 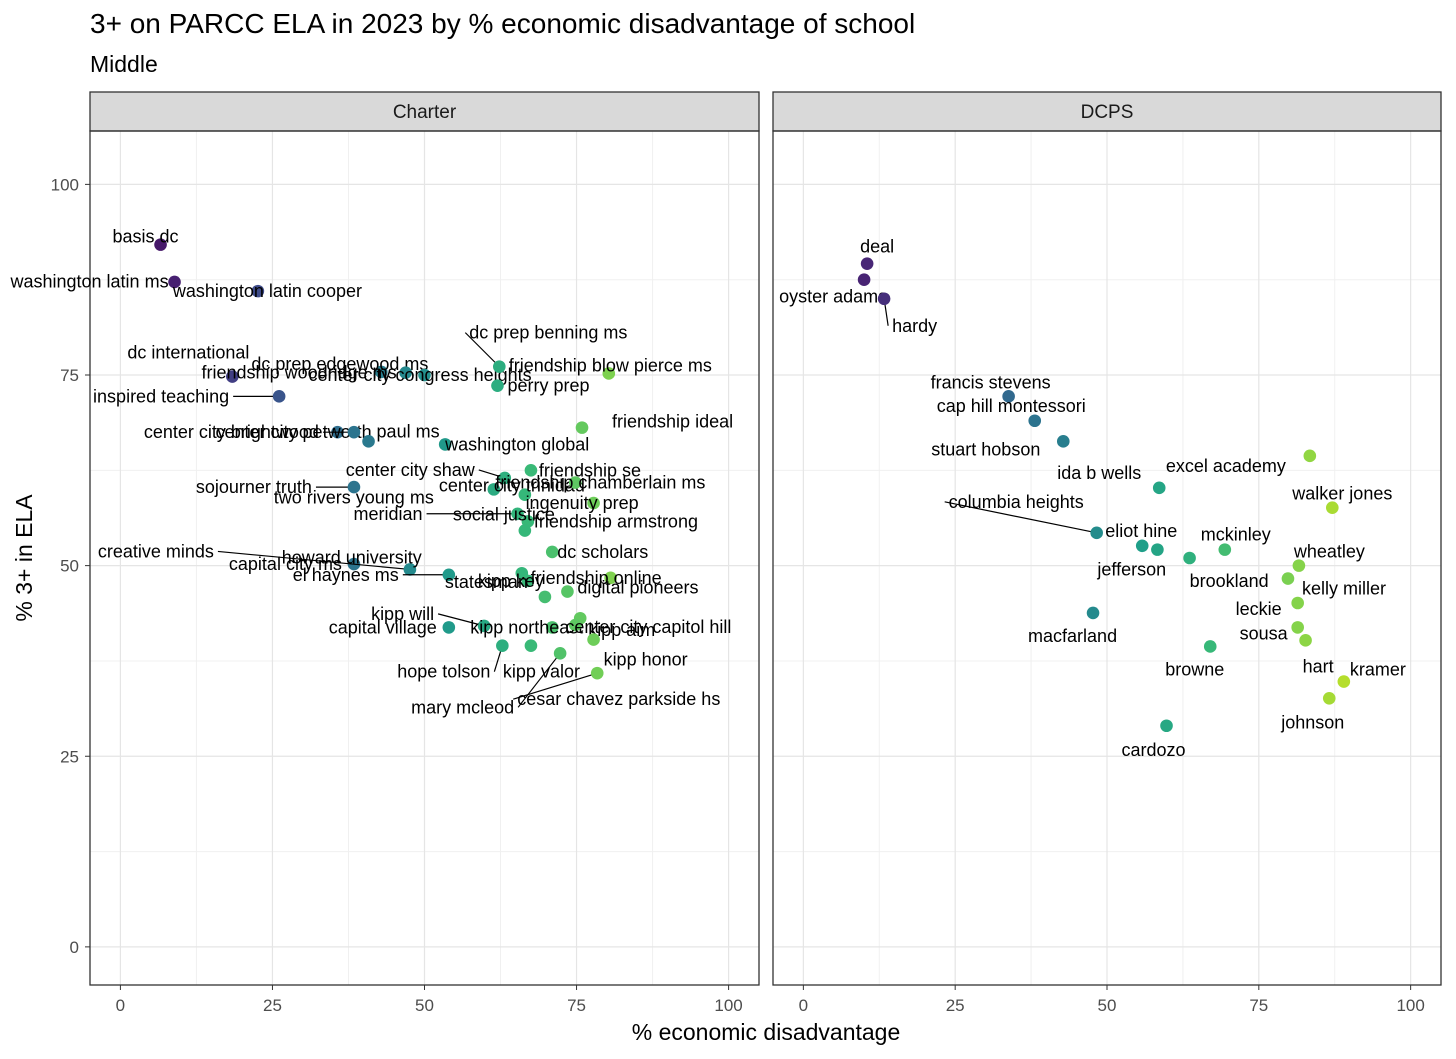 I want to click on data-point-label: center city petworth, so click(x=294, y=432).